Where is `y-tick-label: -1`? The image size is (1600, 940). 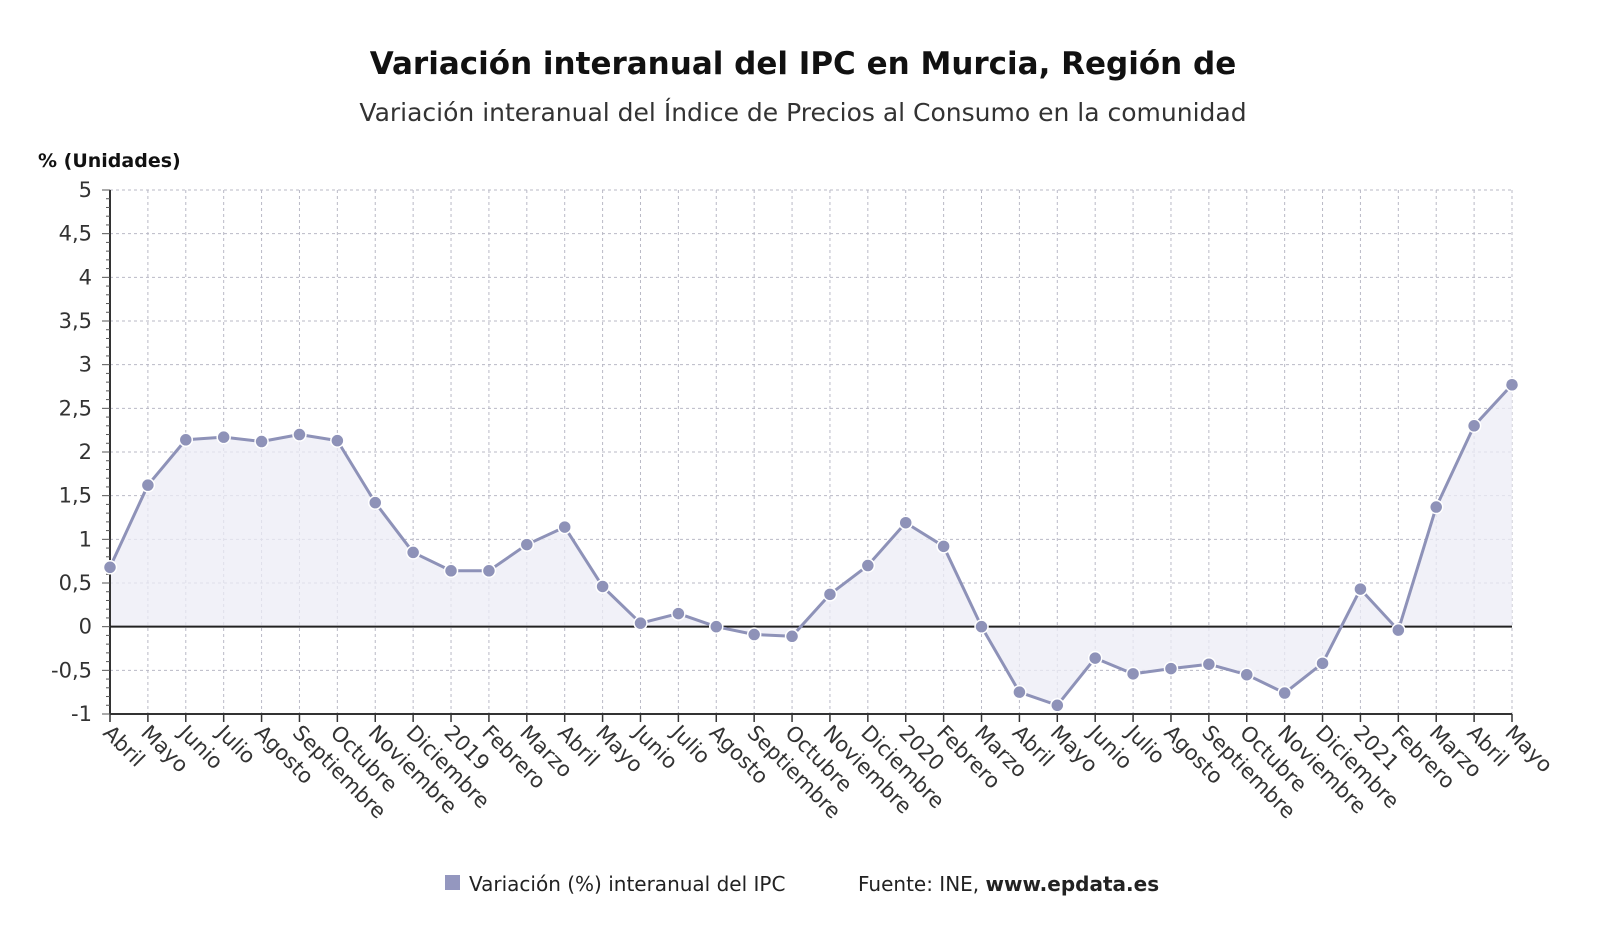
y-tick-label: -1 is located at coordinates (81, 714).